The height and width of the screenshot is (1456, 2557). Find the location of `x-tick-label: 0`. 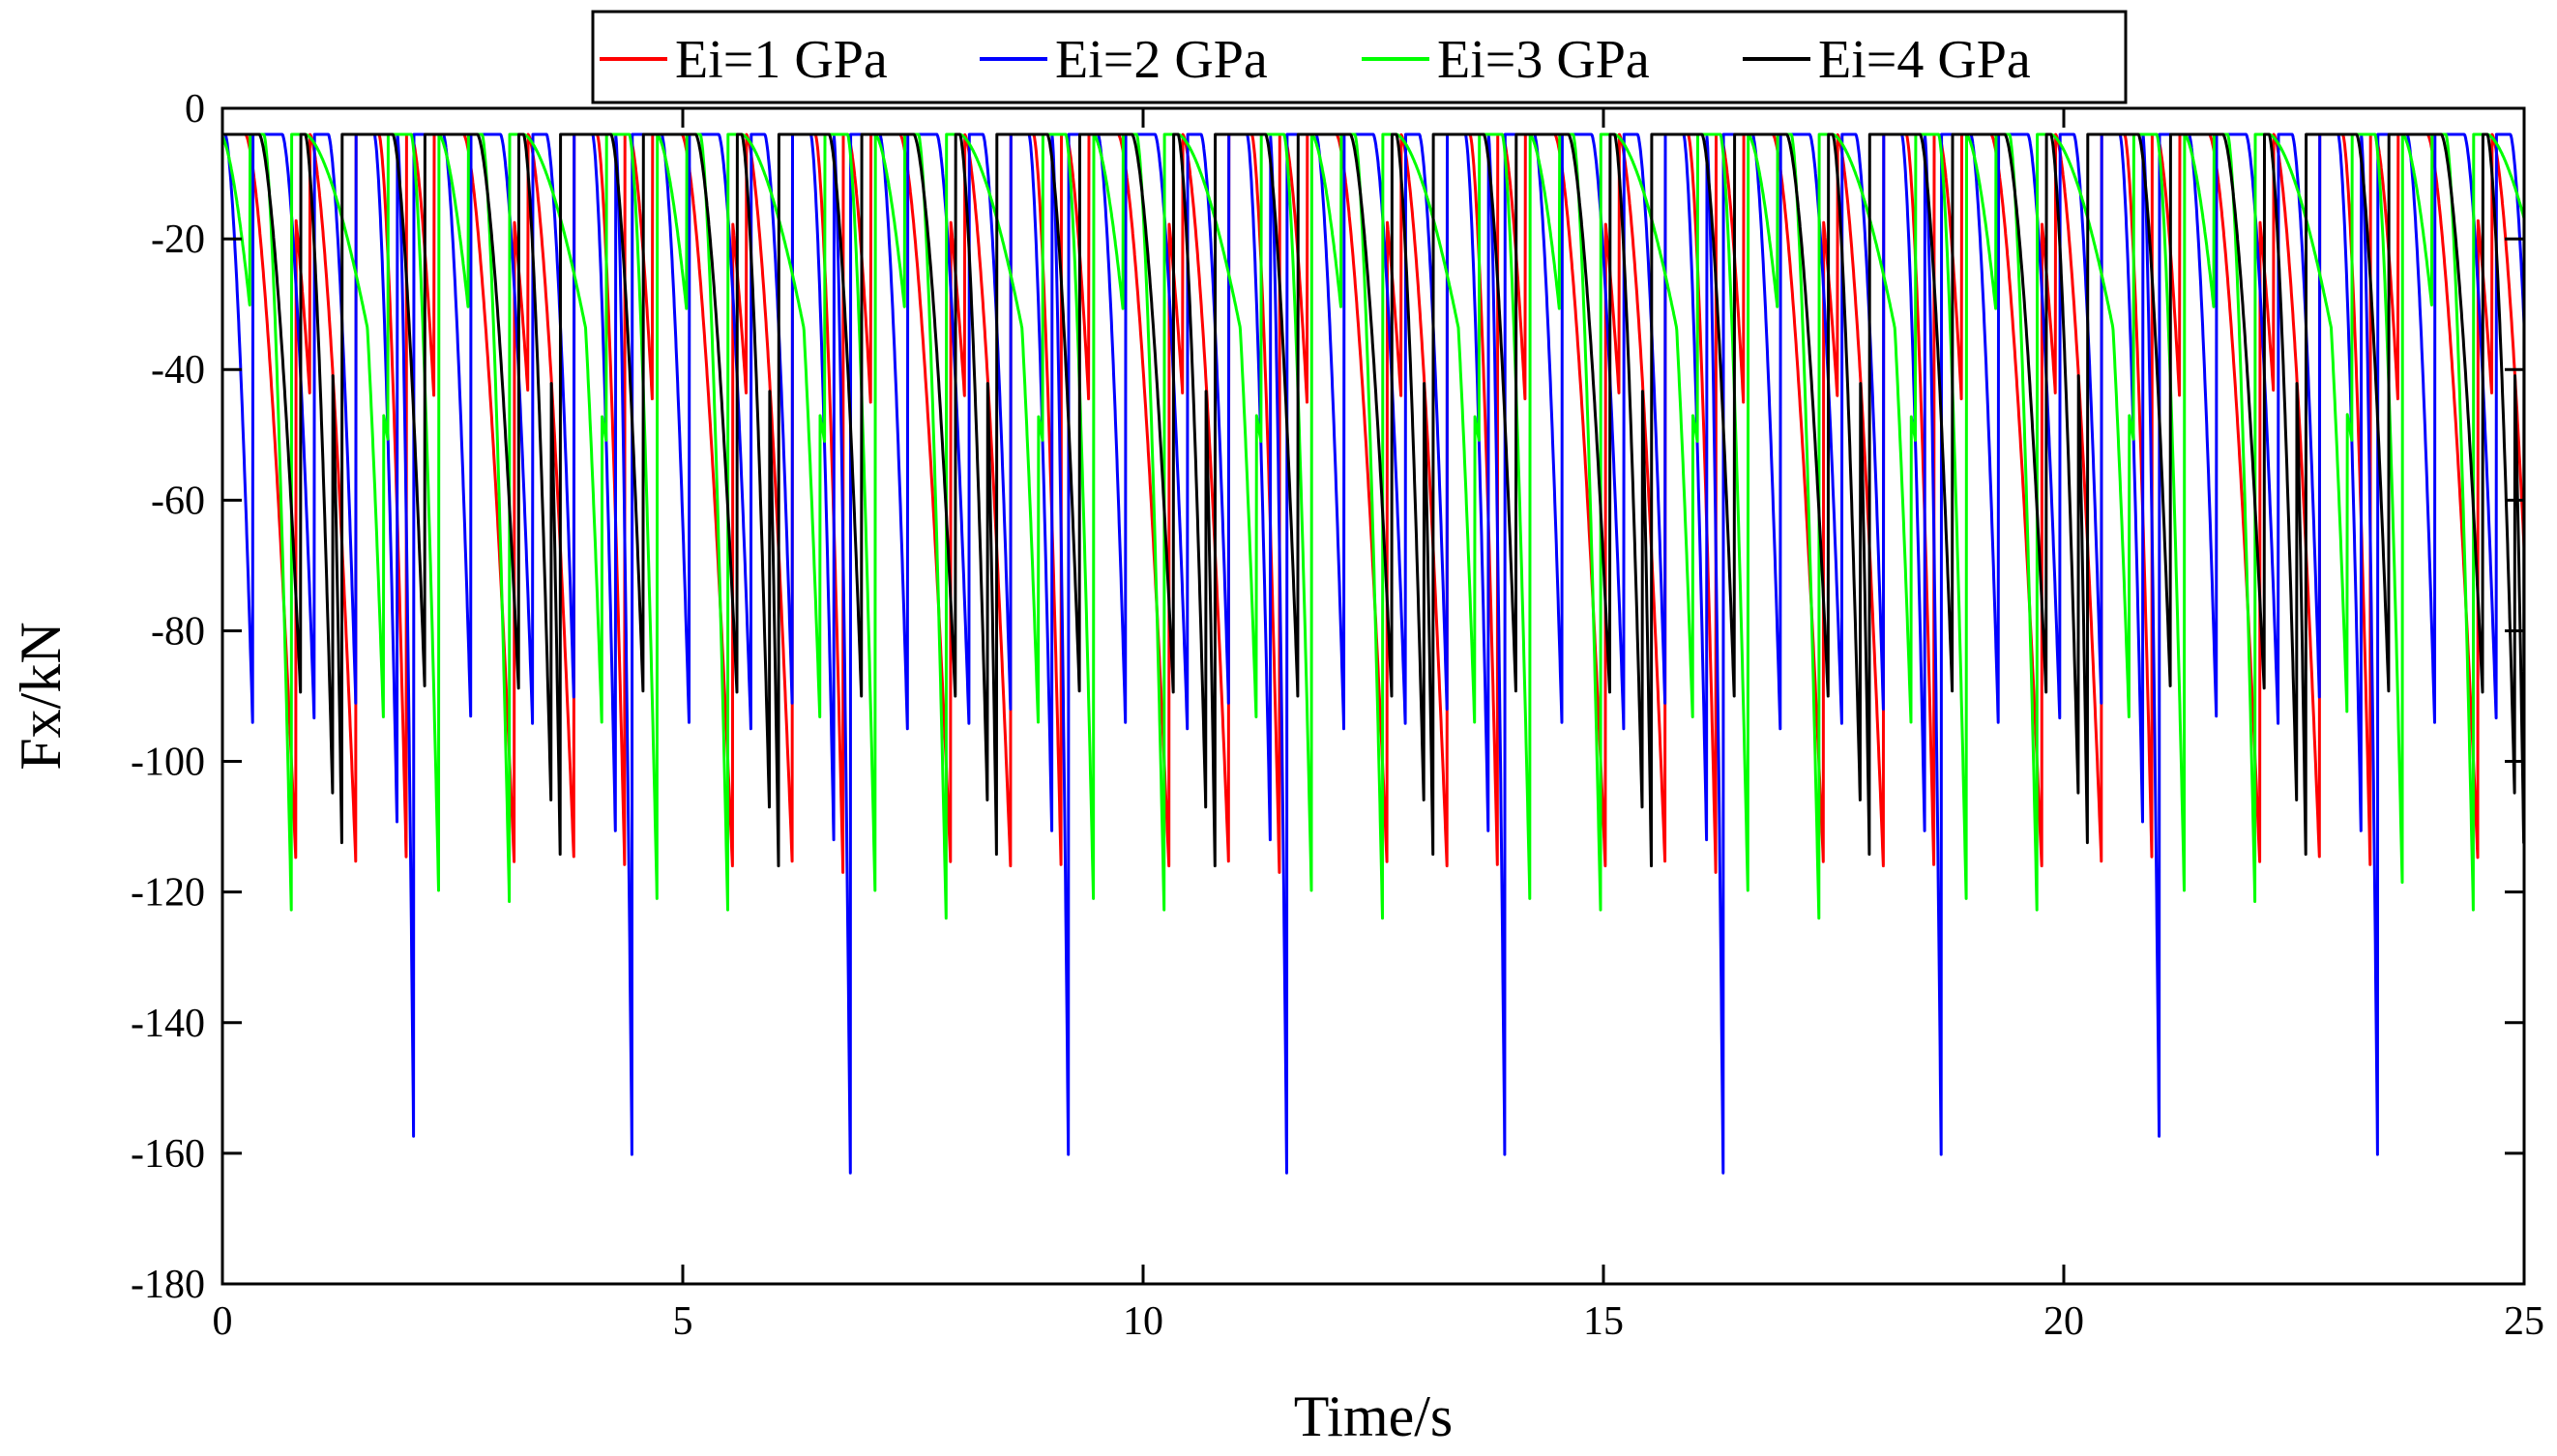

x-tick-label: 0 is located at coordinates (223, 1322).